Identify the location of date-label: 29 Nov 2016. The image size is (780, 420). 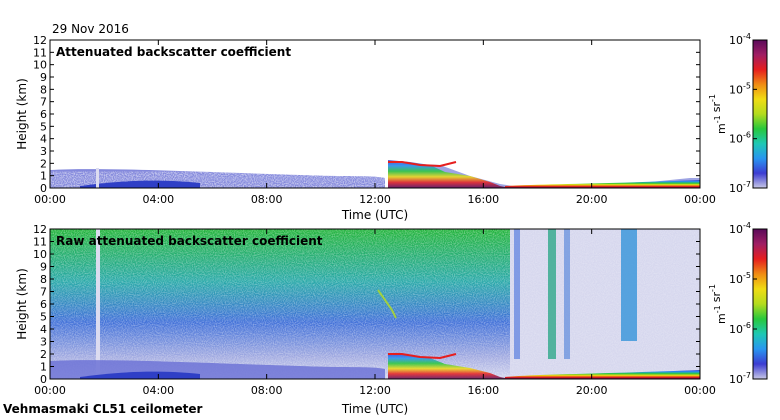
(90, 29).